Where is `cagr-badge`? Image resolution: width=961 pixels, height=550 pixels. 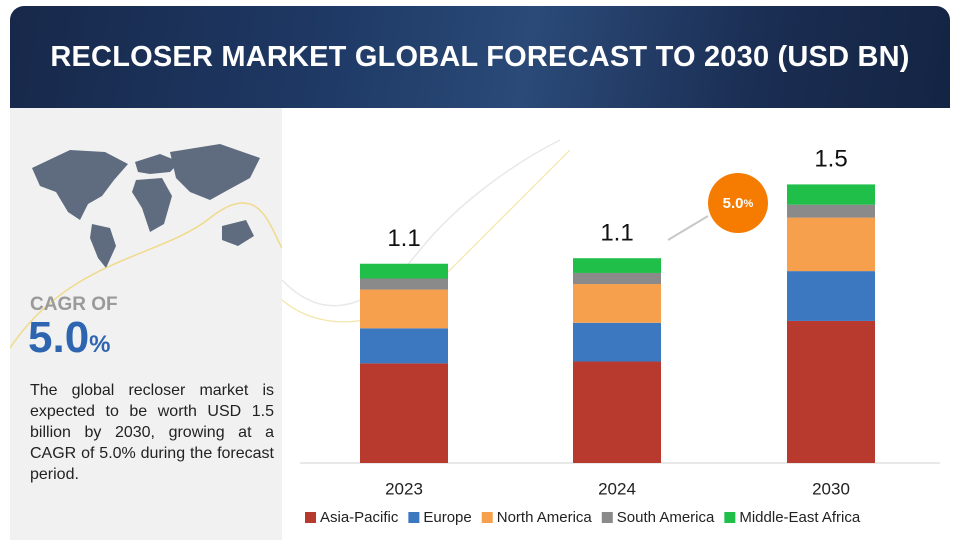
cagr-badge is located at coordinates (738, 203).